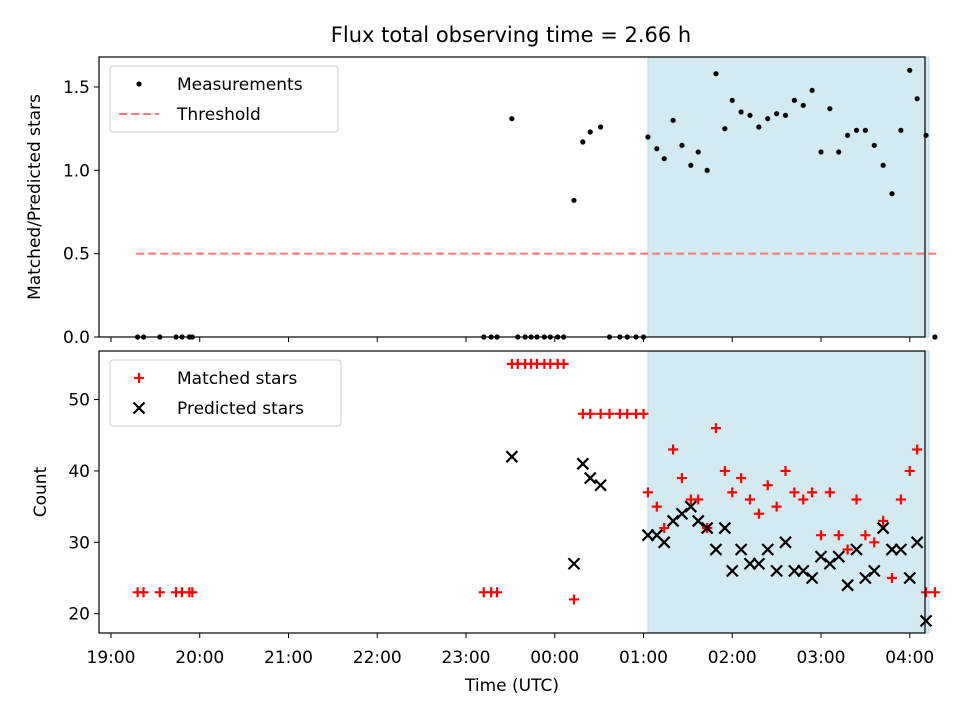  What do you see at coordinates (81, 213) in the screenshot?
I see `top-y-ticks: 0.0 0.5 1.0 1.5` at bounding box center [81, 213].